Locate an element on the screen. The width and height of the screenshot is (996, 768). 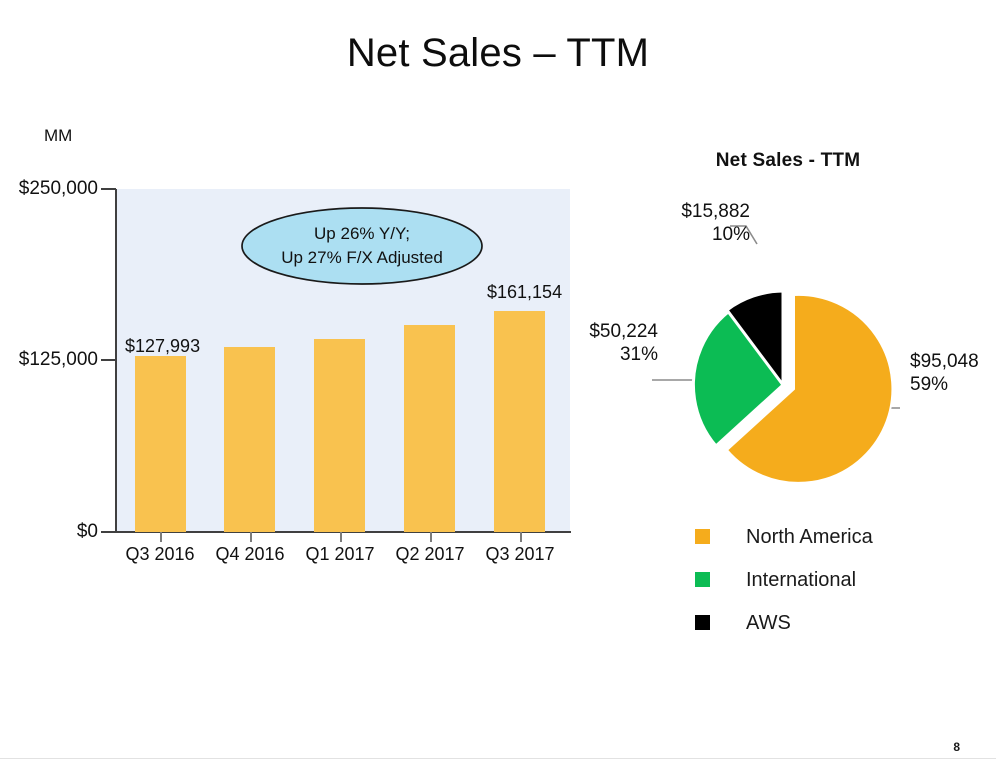
legend-label-north-america: North America is located at coordinates (809, 536).